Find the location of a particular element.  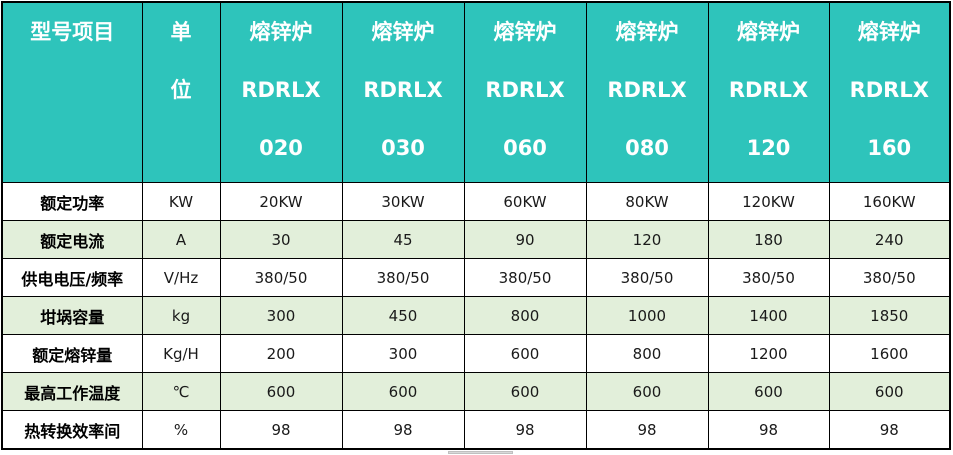

header-cell-model-120: 熔锌炉 RDRLX 120 is located at coordinates (768, 92).